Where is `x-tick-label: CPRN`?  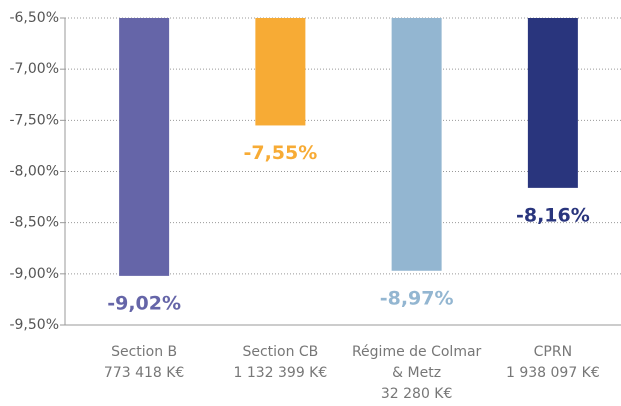 x-tick-label: CPRN is located at coordinates (553, 352).